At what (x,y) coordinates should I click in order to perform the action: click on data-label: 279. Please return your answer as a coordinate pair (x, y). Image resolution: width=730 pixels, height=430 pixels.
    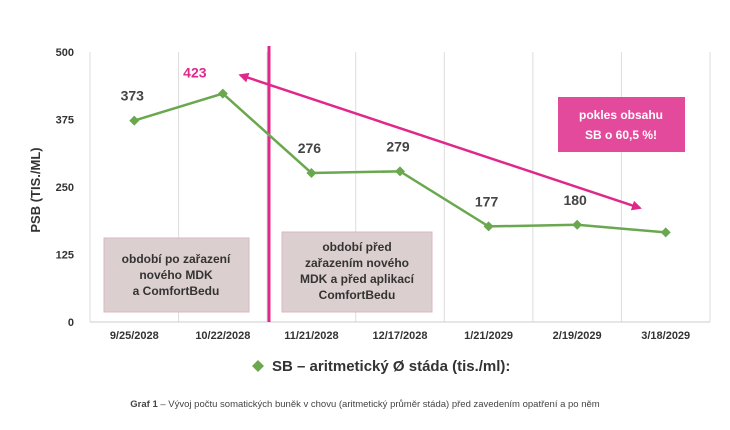
    Looking at the image, I should click on (398, 146).